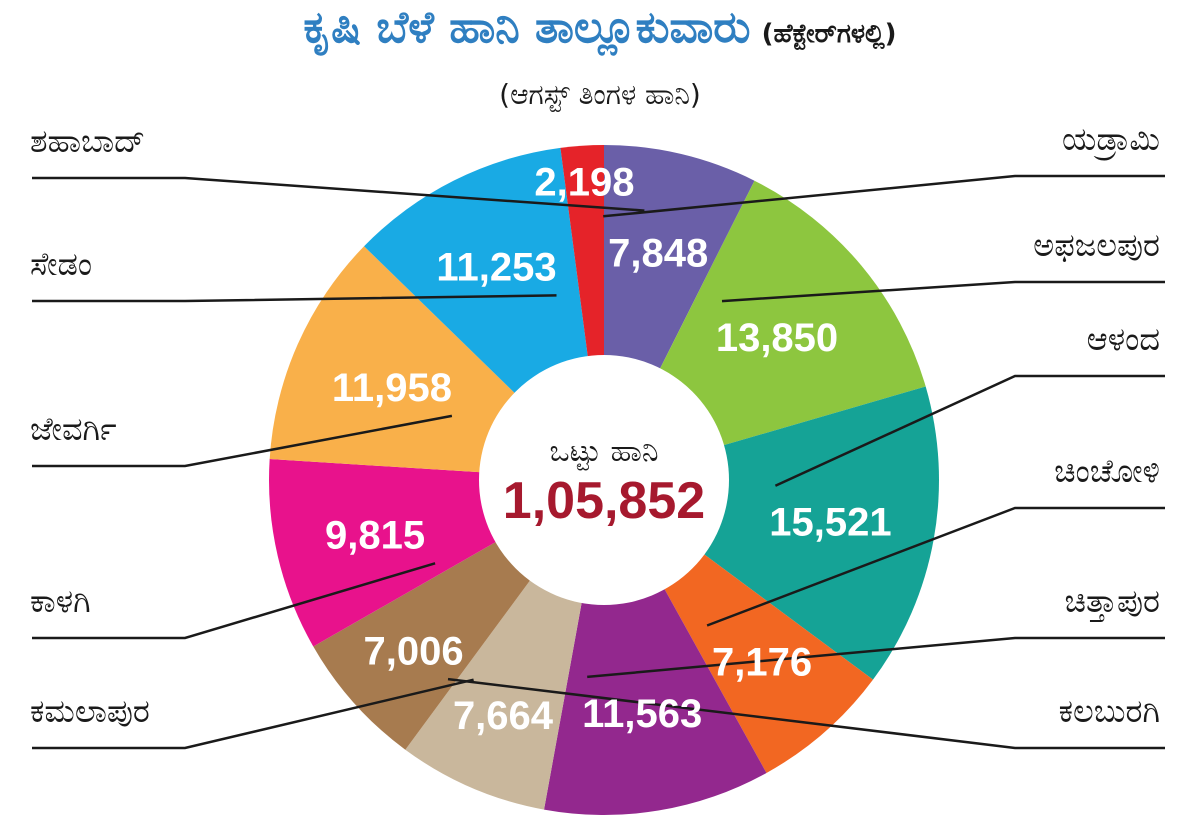  I want to click on category-label: ಸೇಡಂ, so click(61, 264).